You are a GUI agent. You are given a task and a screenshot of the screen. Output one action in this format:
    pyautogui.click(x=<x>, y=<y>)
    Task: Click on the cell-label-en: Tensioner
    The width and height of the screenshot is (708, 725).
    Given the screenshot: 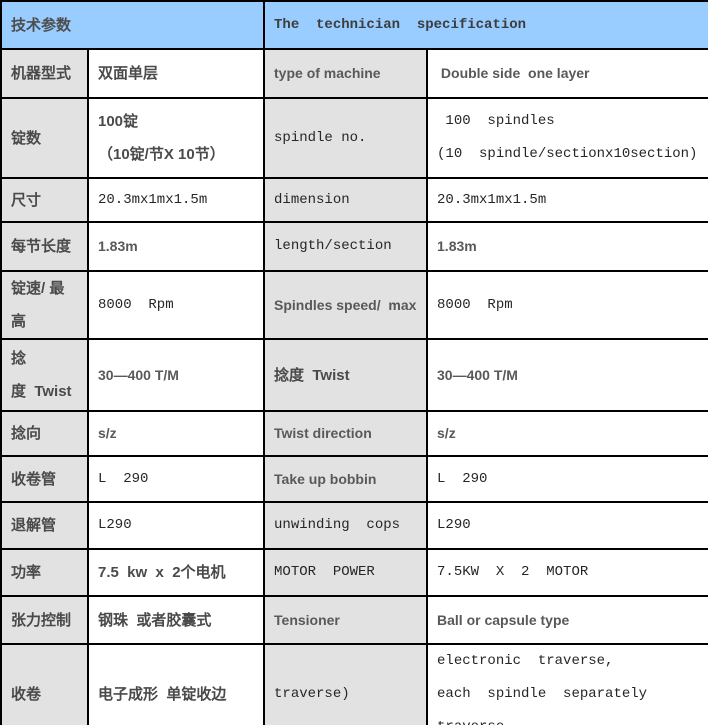 What is the action you would take?
    pyautogui.click(x=346, y=620)
    